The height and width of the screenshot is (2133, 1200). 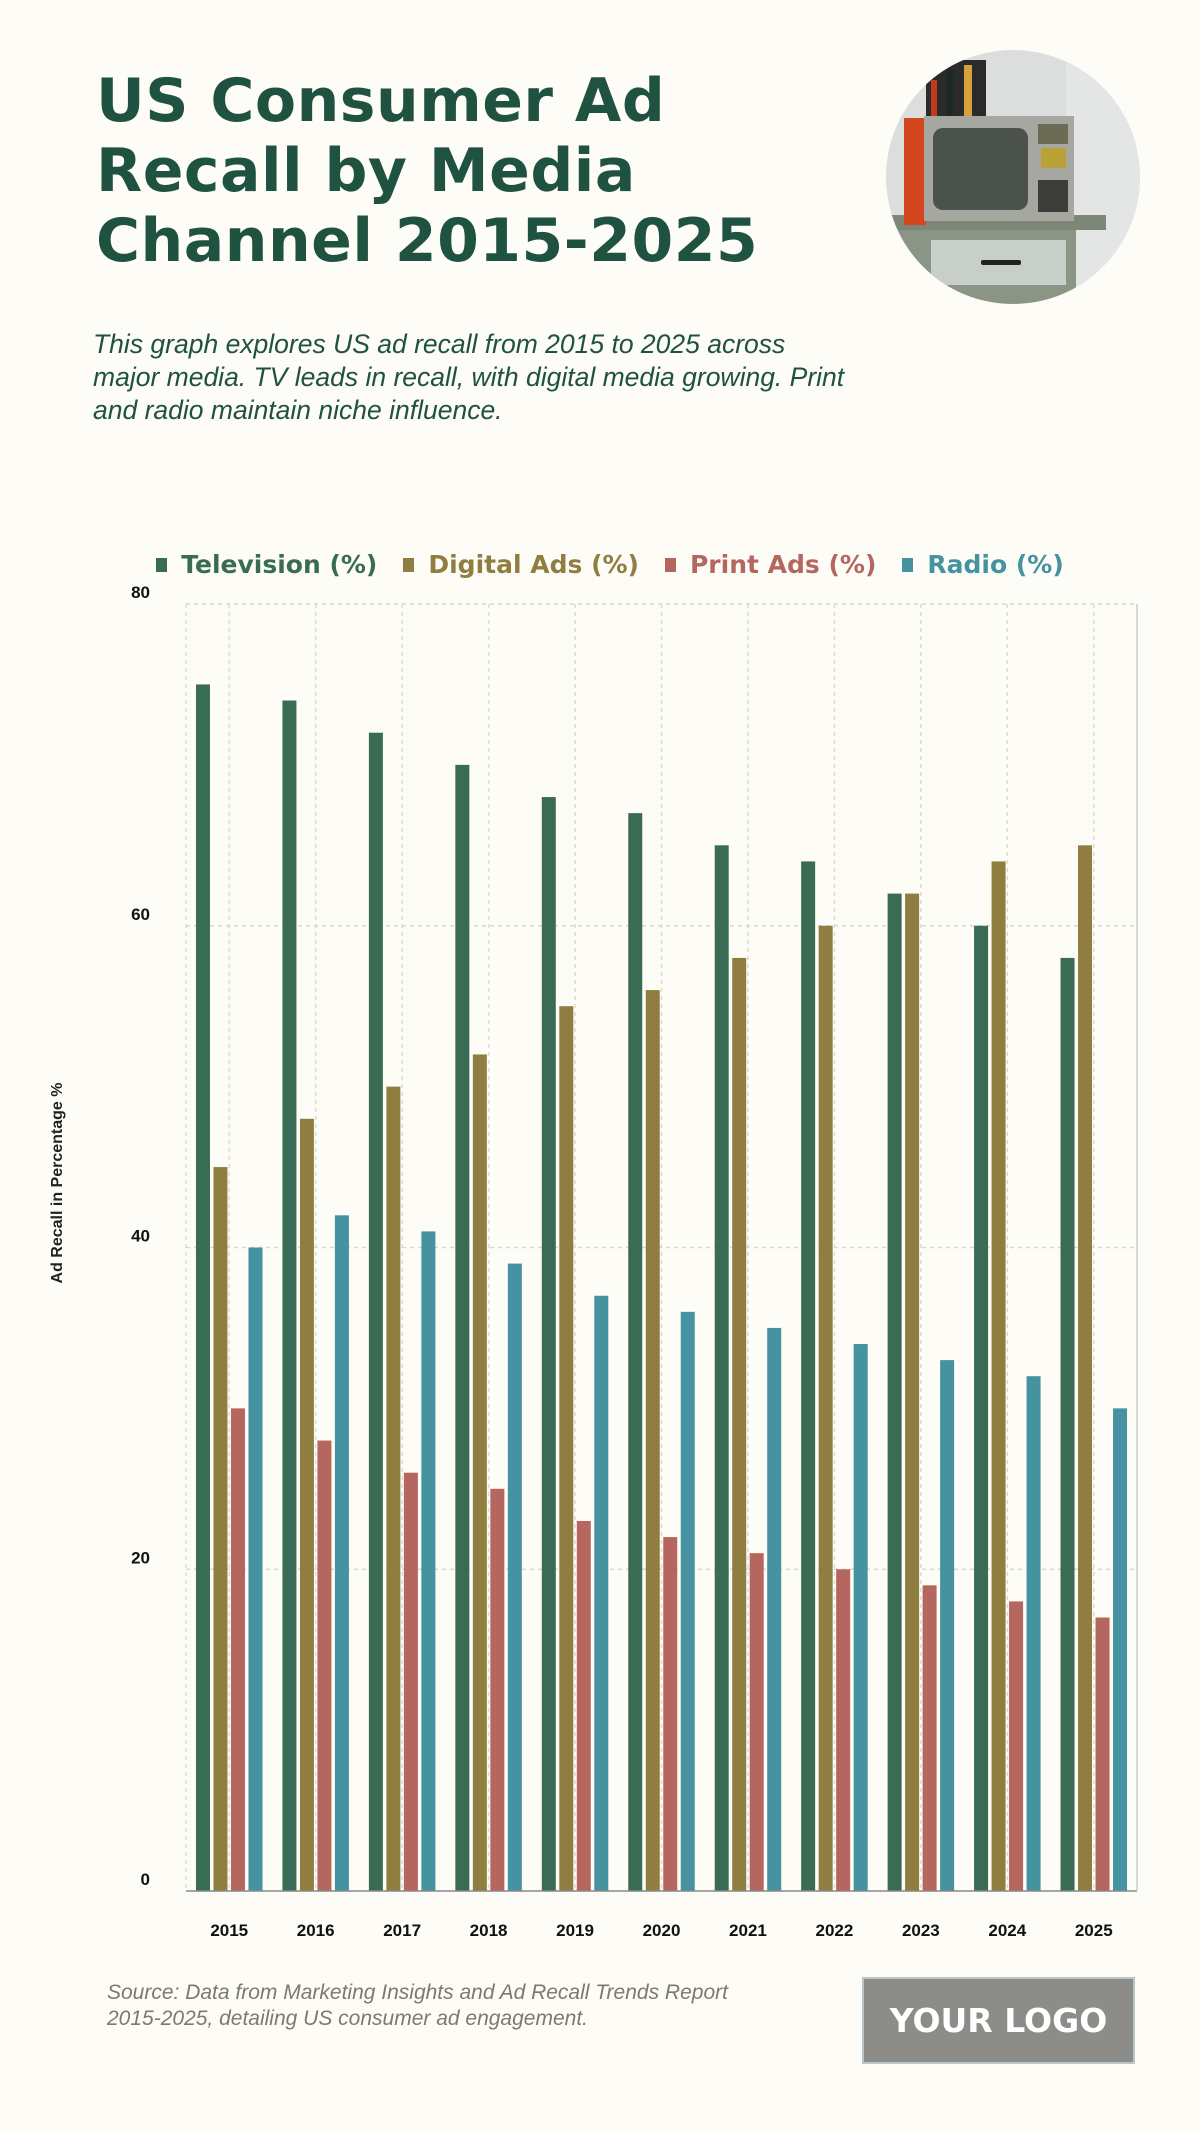 What do you see at coordinates (316, 1930) in the screenshot?
I see `x-tick-label: 2016` at bounding box center [316, 1930].